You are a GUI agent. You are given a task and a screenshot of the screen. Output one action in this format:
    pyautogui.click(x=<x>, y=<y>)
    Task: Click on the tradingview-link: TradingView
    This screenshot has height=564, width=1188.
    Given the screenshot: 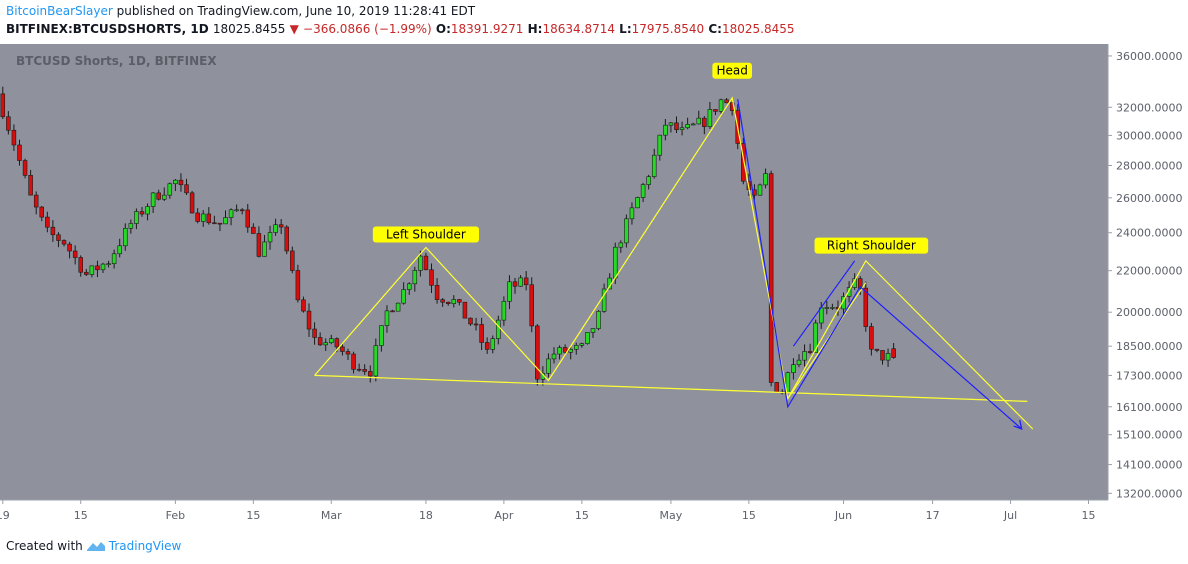 What is the action you would take?
    pyautogui.click(x=145, y=546)
    